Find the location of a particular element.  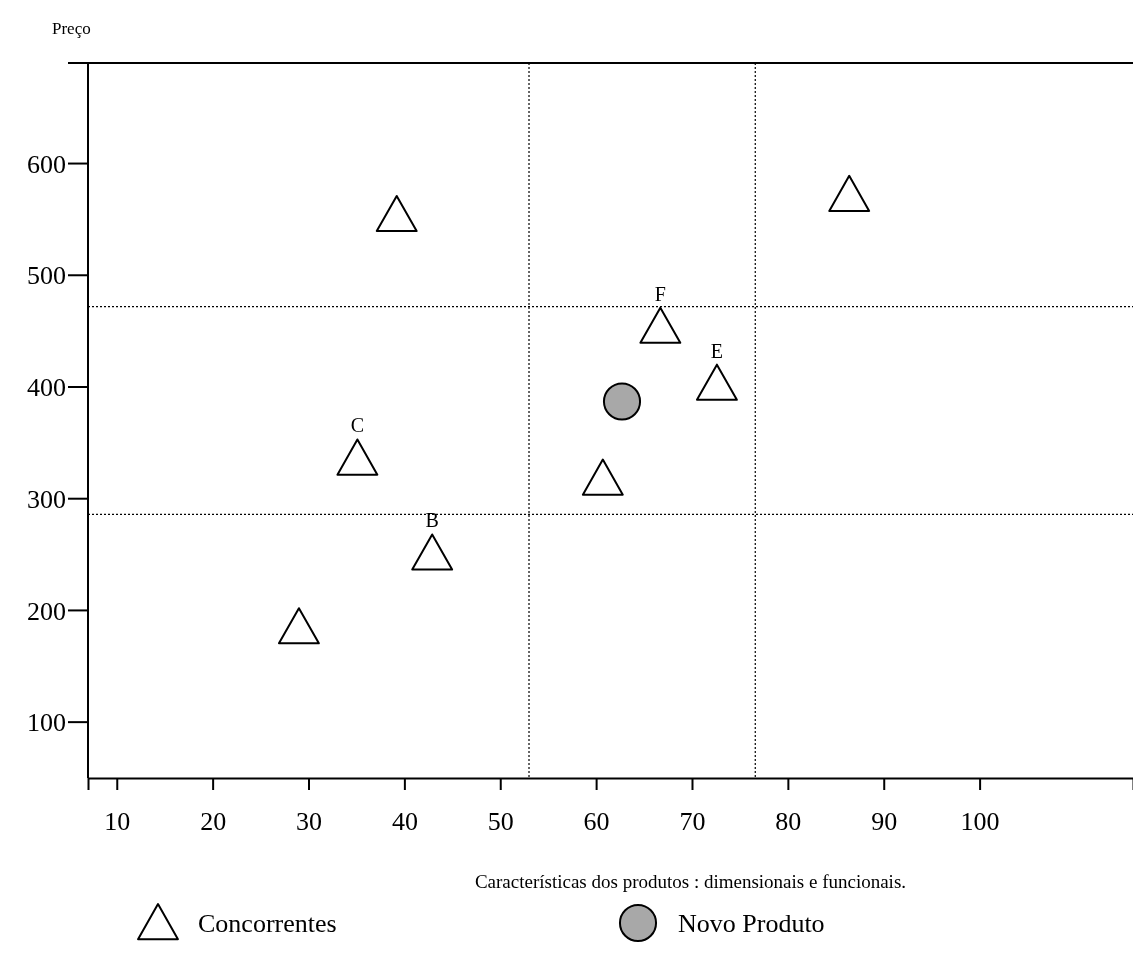

y-axis-title: Preço is located at coordinates (71, 28).